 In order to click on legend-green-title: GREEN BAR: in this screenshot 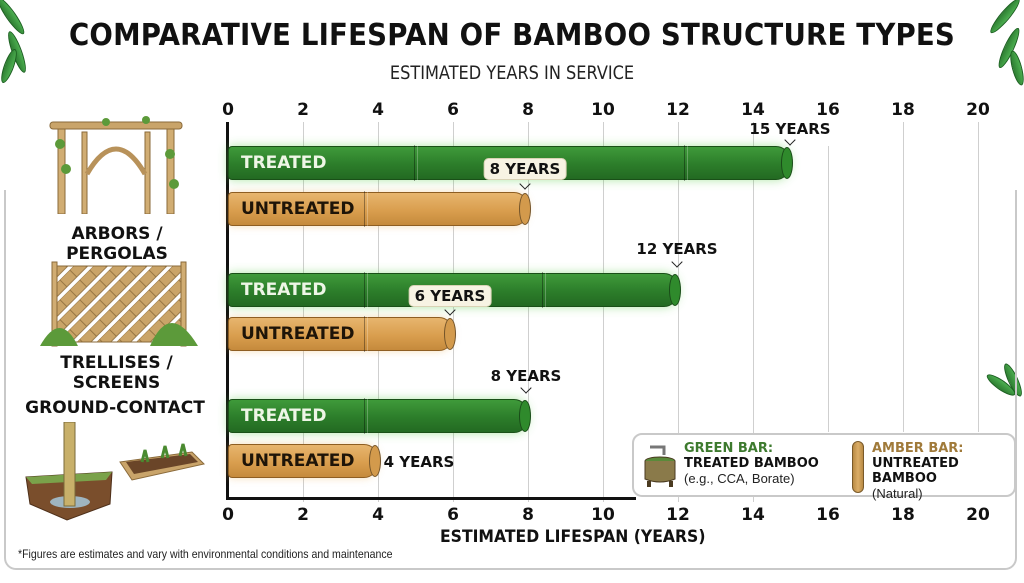, I will do `click(729, 448)`.